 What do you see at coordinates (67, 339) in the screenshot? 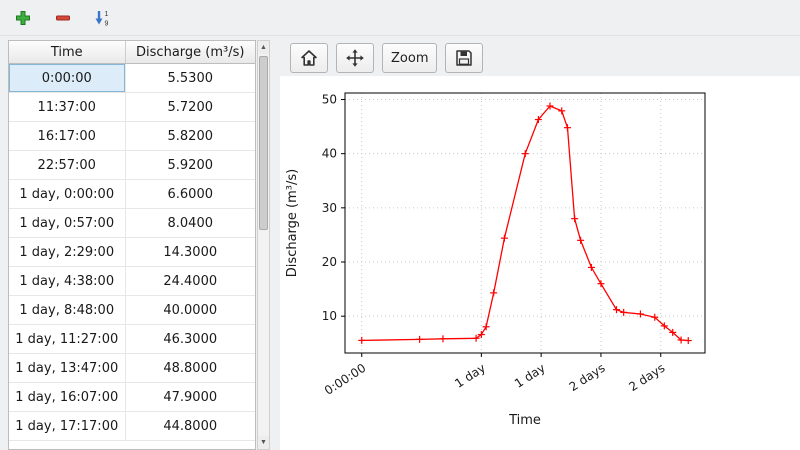
I see `time-cell: 1 day, 11:27:00` at bounding box center [67, 339].